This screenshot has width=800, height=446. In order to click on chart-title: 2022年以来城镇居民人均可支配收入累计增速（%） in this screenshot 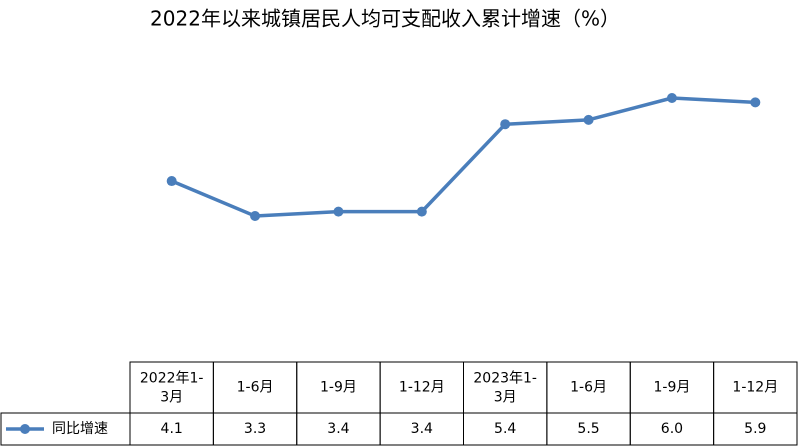, I will do `click(385, 19)`.